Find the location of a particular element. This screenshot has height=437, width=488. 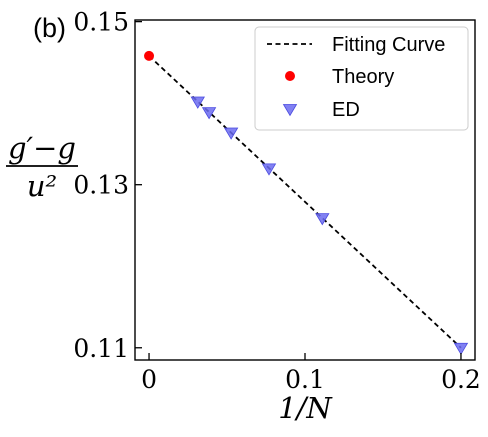

legend-box is located at coordinates (361, 78).